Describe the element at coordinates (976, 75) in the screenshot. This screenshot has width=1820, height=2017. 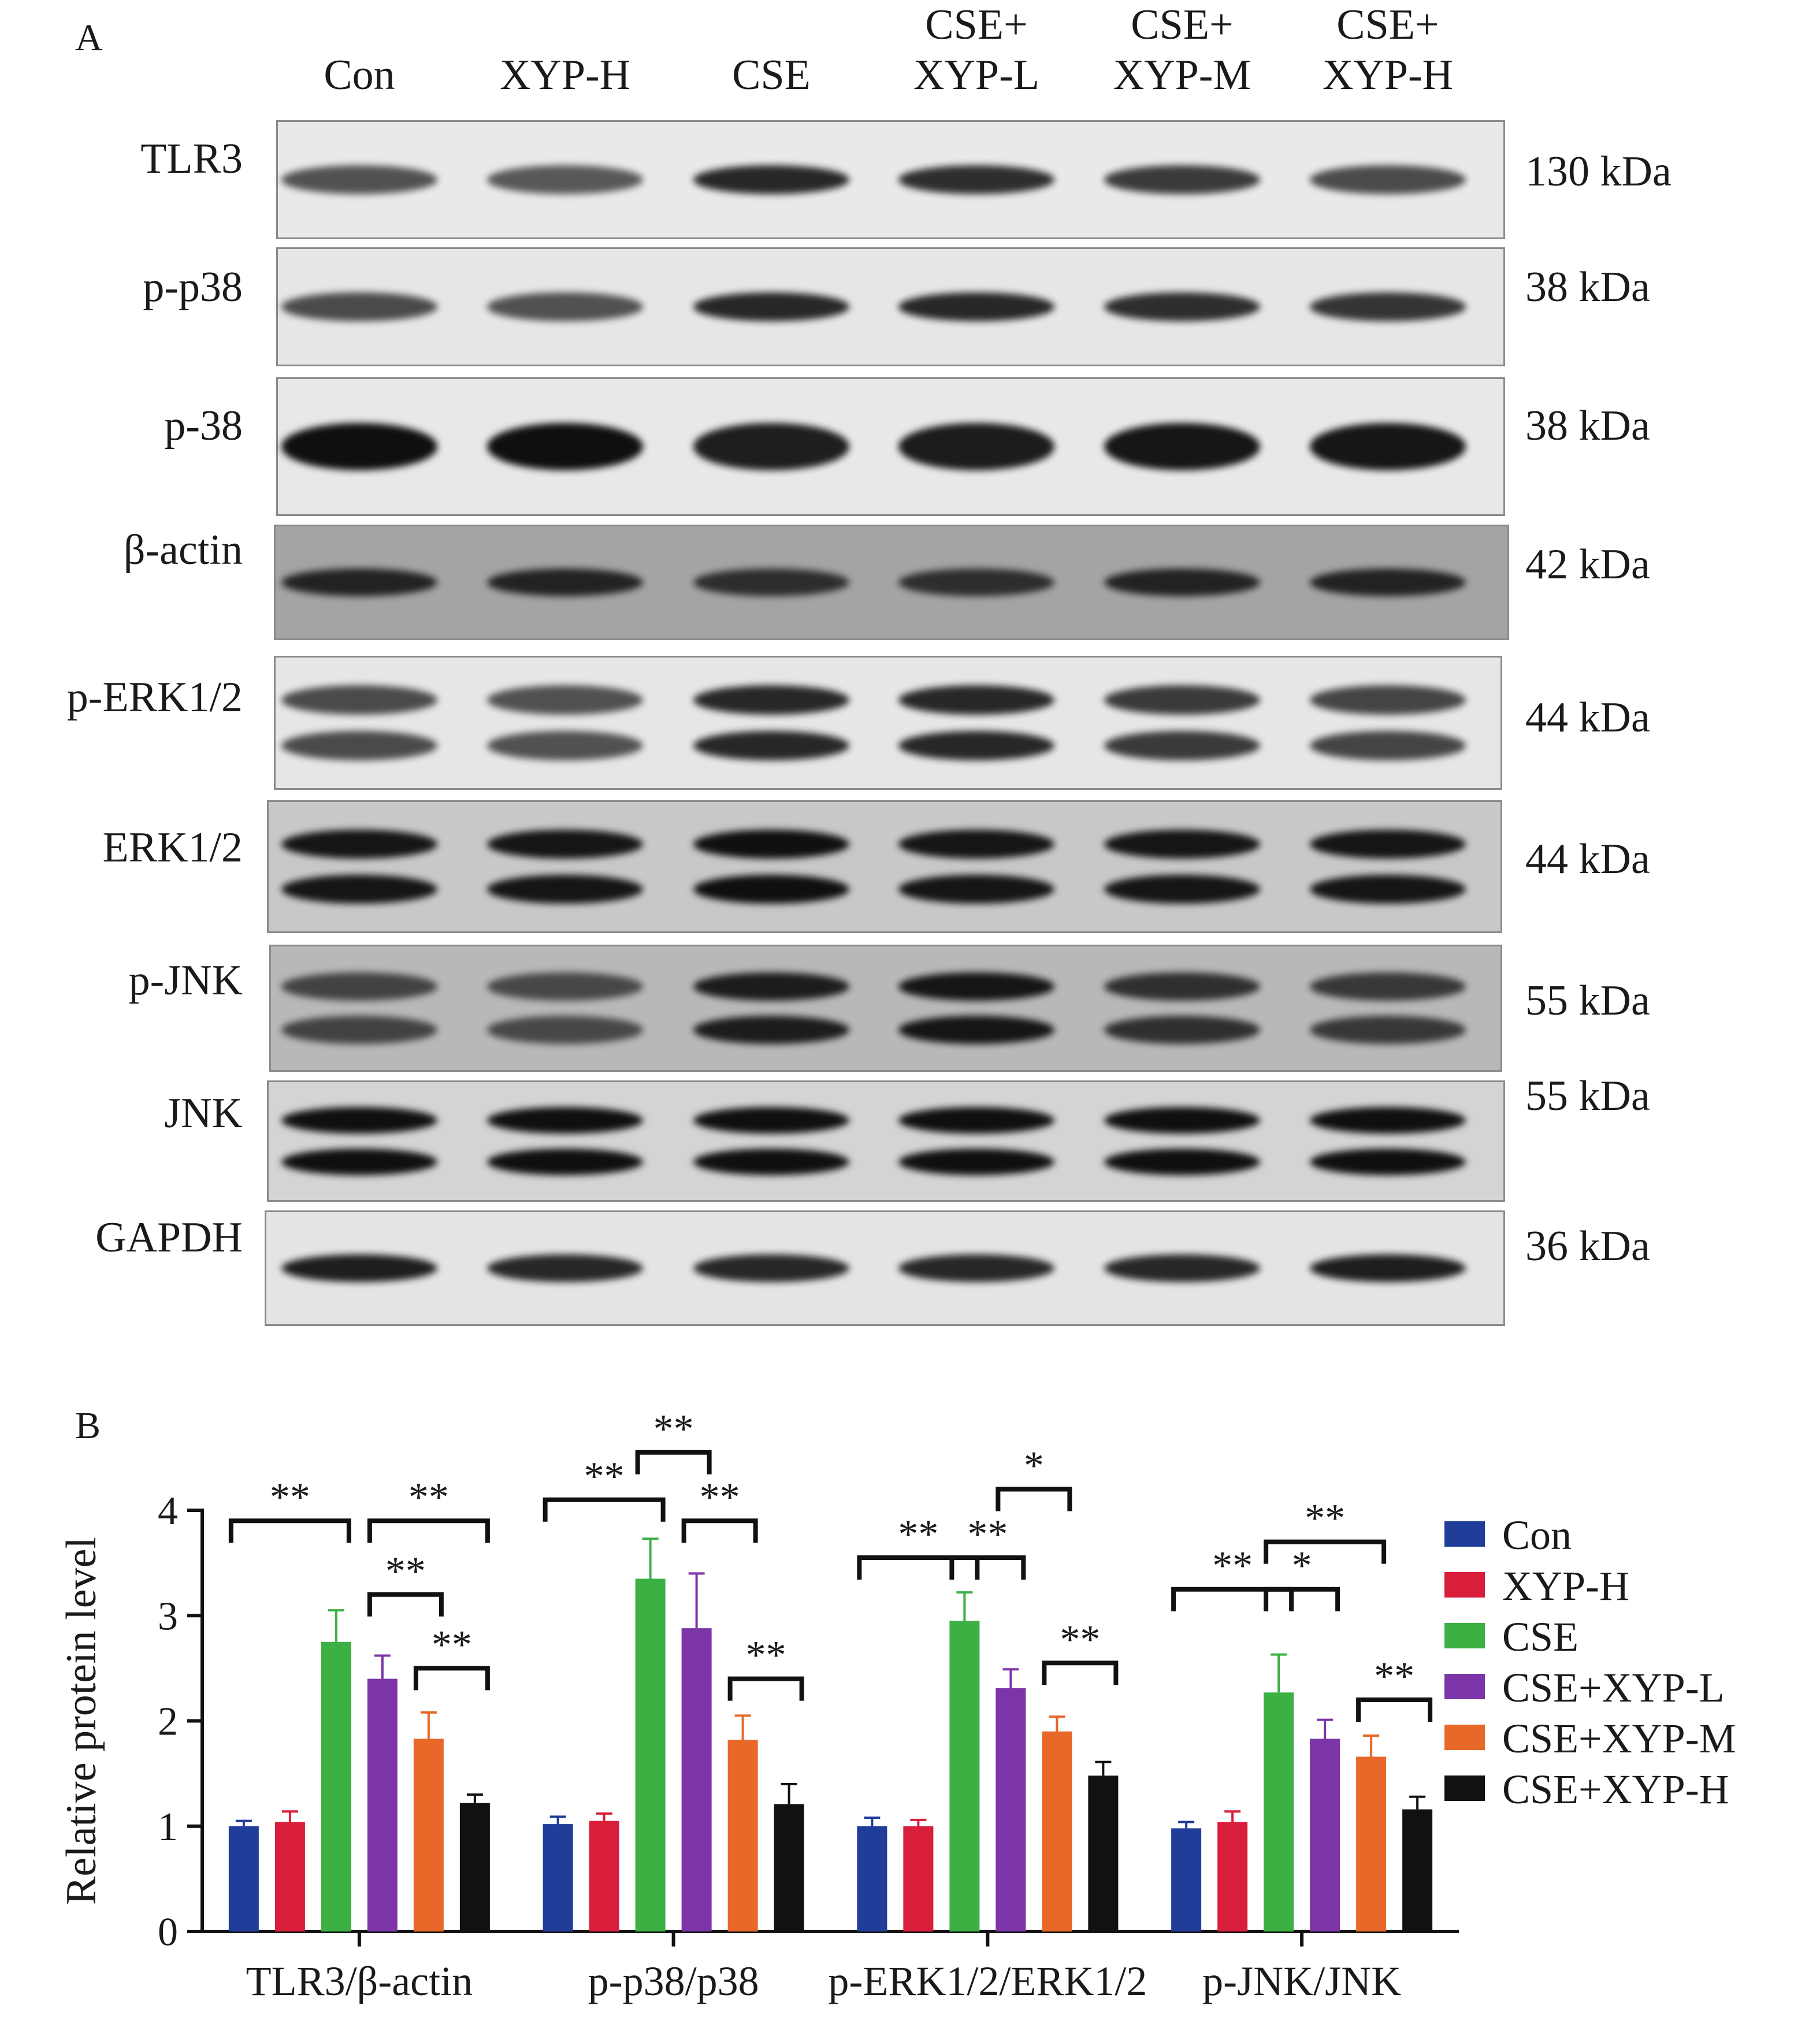
I see `lane-label-line2: XYP-L` at that location.